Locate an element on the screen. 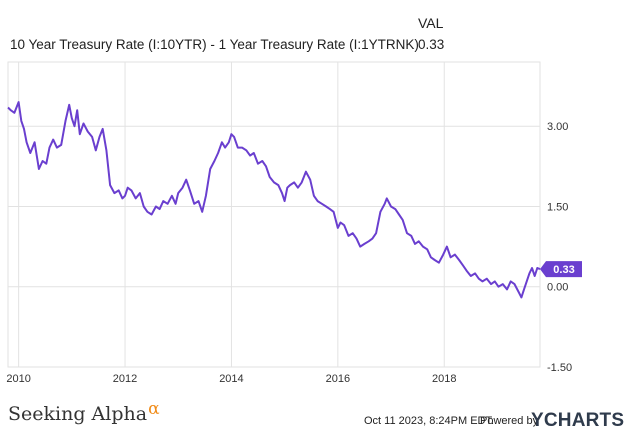  y-tick-label: -1.50 is located at coordinates (559, 368).